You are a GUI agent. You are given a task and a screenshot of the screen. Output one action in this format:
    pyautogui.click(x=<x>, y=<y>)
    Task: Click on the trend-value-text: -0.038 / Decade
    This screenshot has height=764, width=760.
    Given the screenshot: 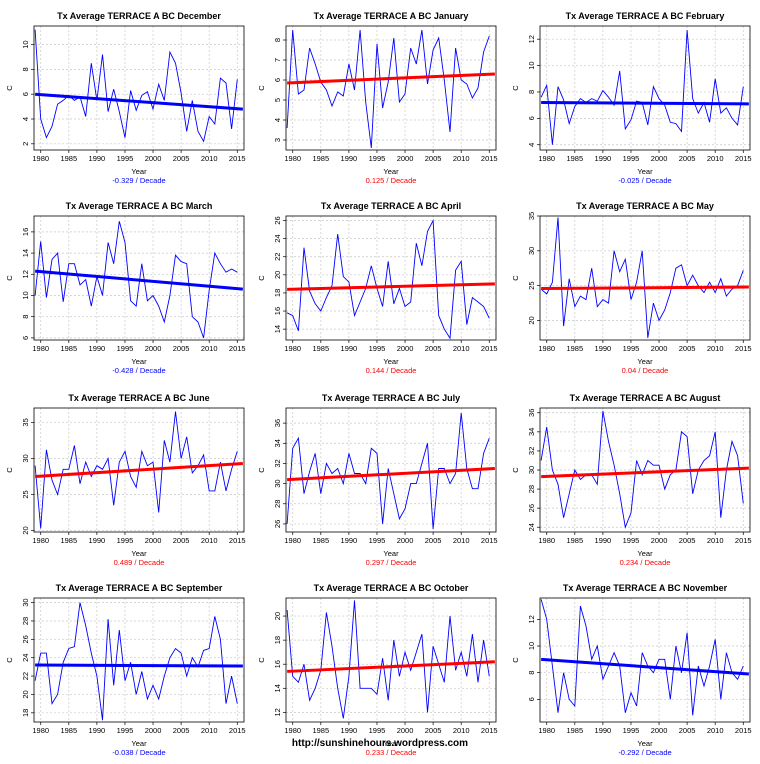 What is the action you would take?
    pyautogui.click(x=138, y=752)
    